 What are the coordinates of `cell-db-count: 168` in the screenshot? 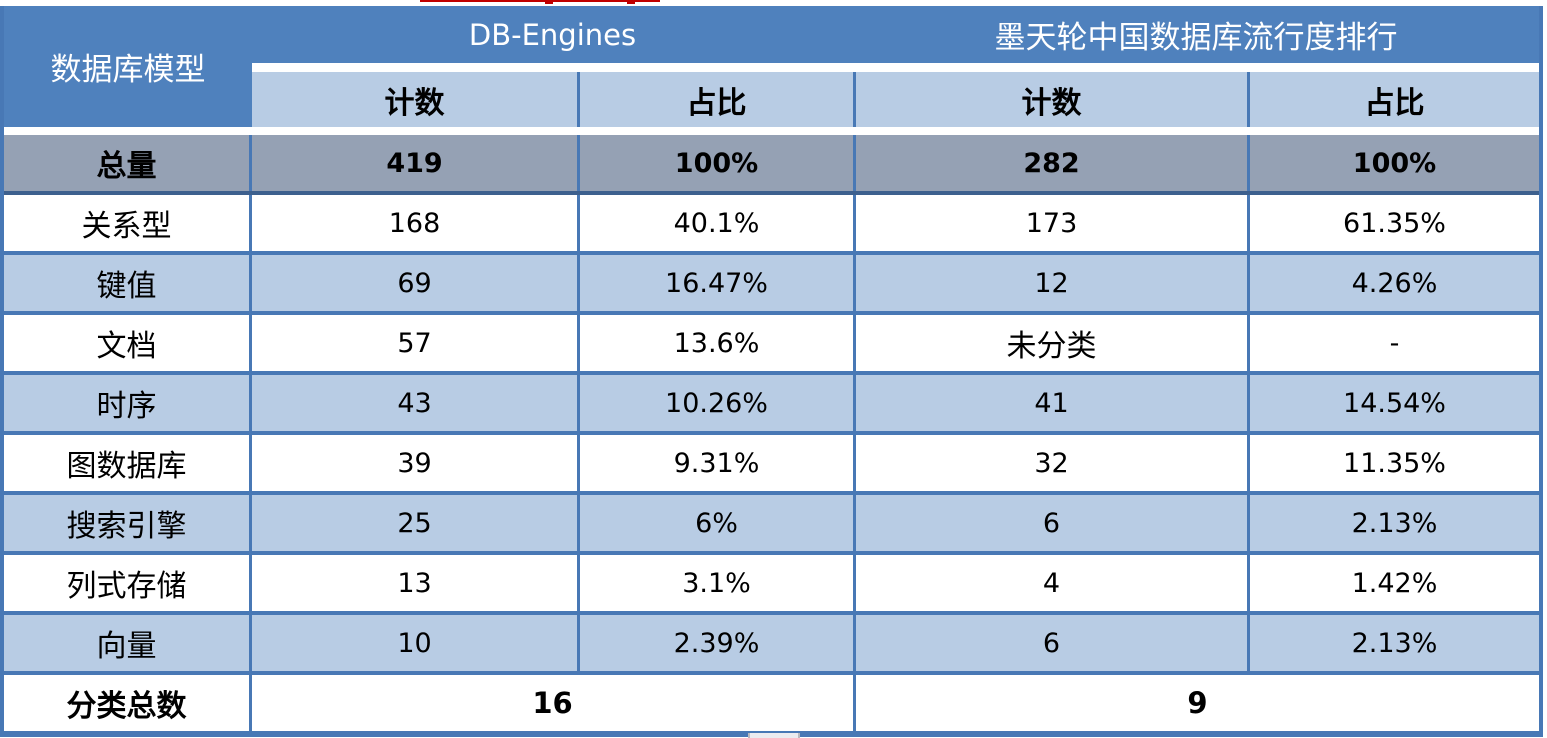 It's located at (414, 223).